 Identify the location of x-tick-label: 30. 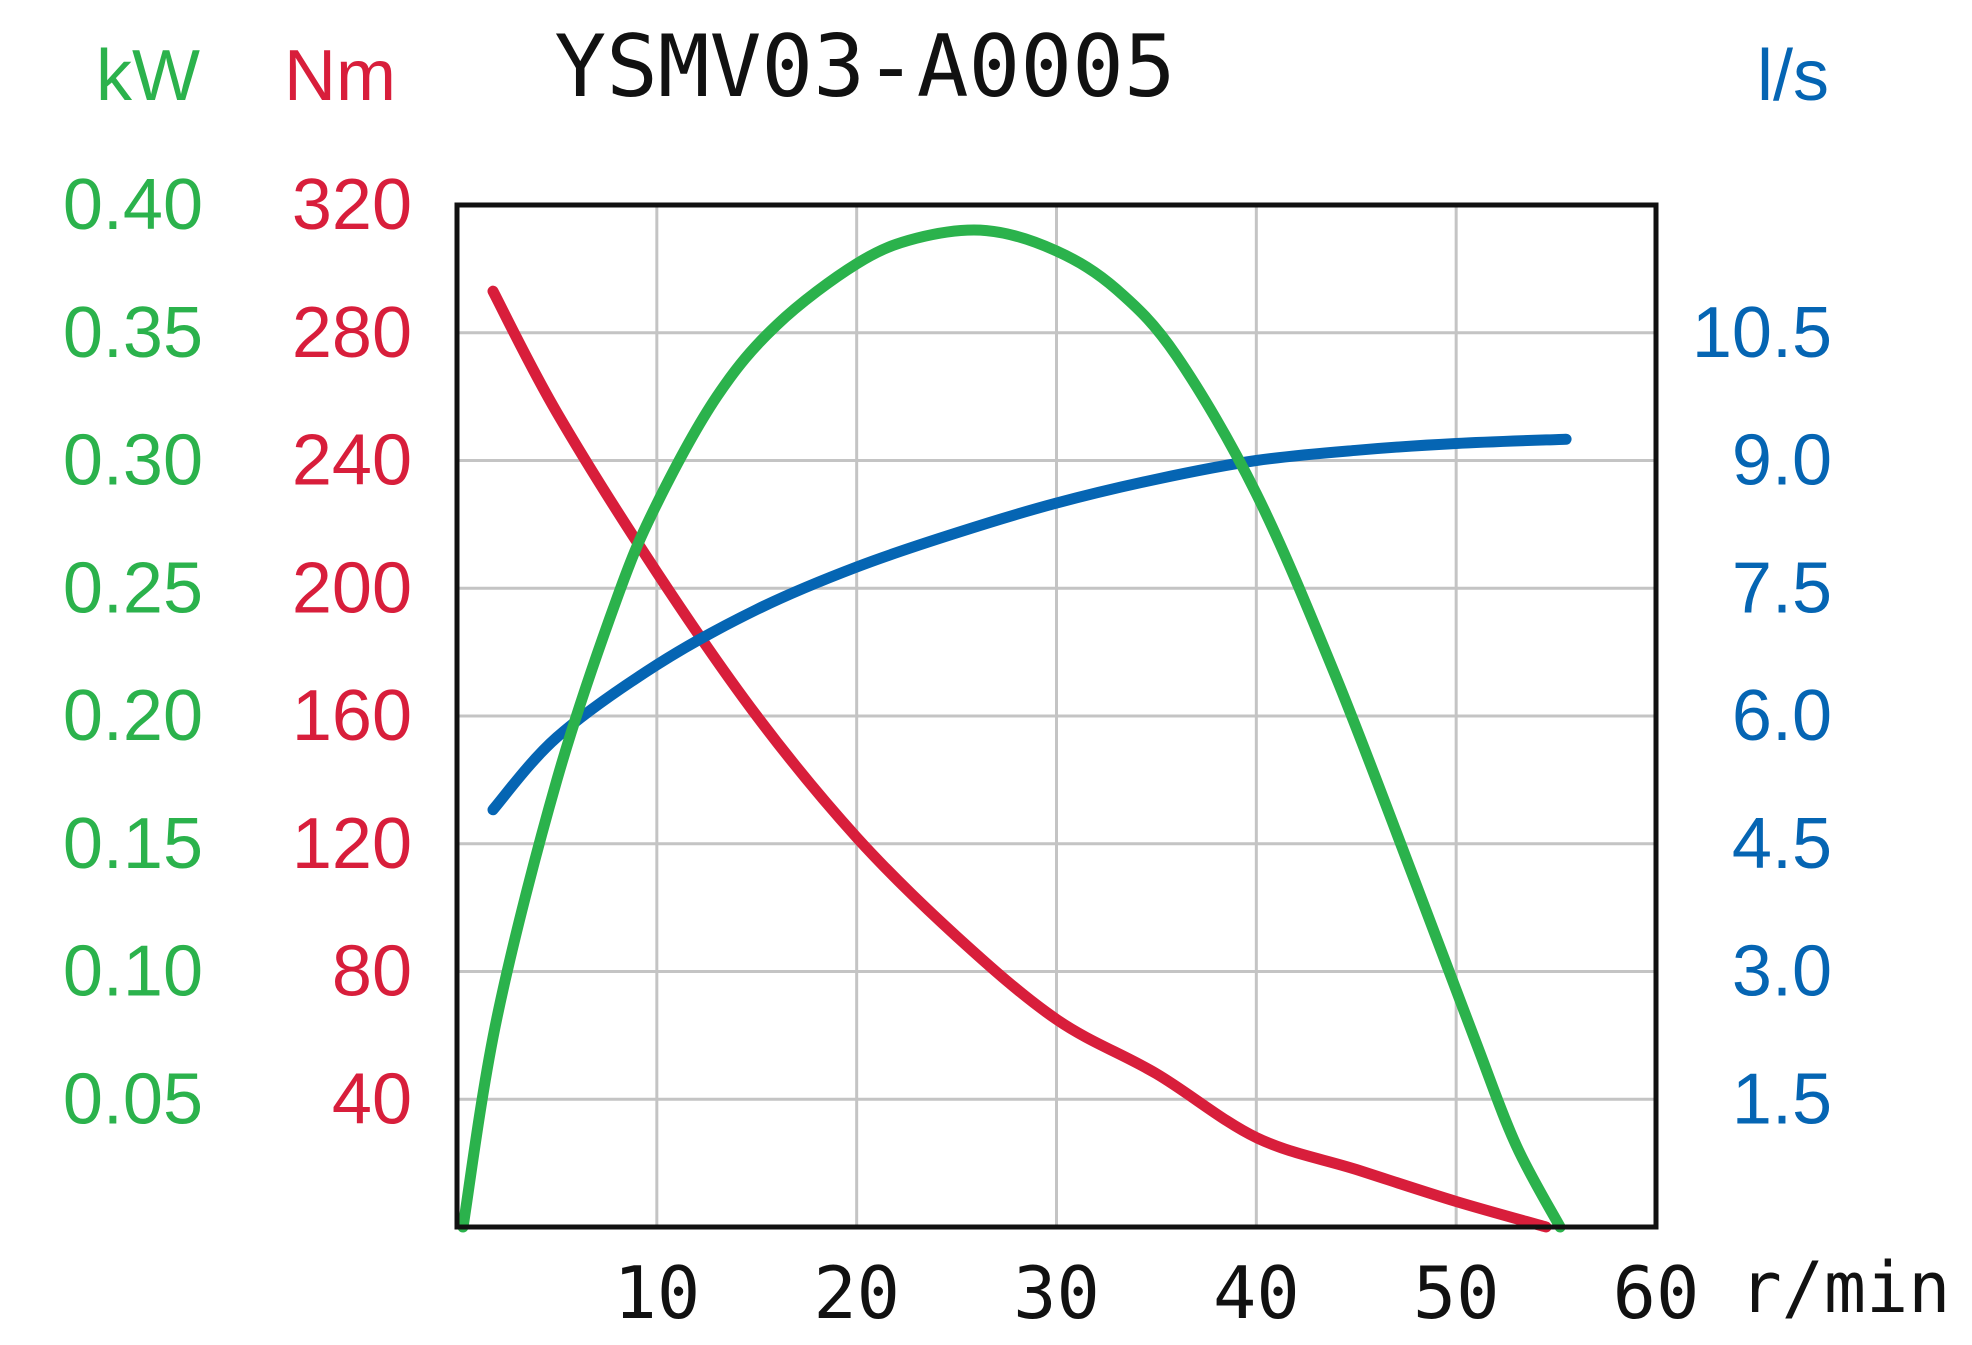
(1056, 1293).